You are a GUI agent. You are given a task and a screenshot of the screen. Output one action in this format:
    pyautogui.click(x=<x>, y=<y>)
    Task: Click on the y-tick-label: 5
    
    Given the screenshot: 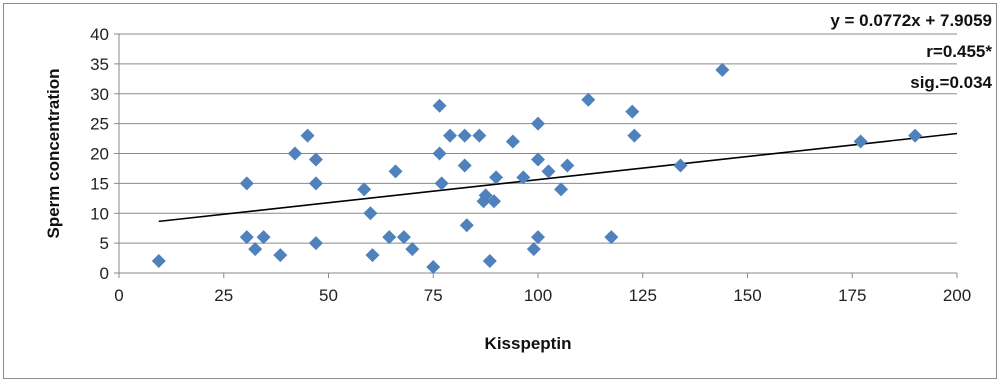 What is the action you would take?
    pyautogui.click(x=104, y=243)
    